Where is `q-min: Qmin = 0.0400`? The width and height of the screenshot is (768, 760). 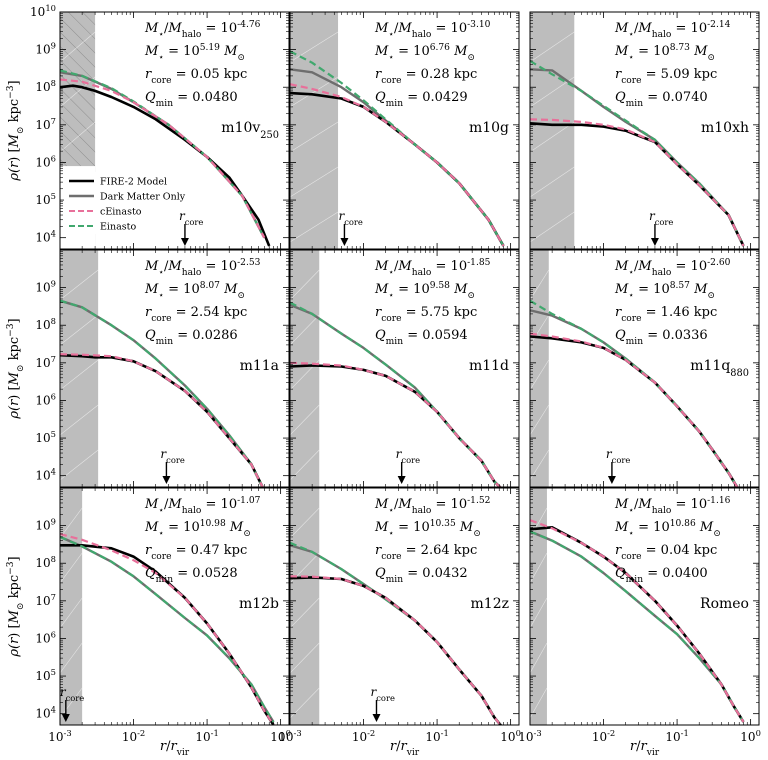 q-min: Qmin = 0.0400 is located at coordinates (661, 575).